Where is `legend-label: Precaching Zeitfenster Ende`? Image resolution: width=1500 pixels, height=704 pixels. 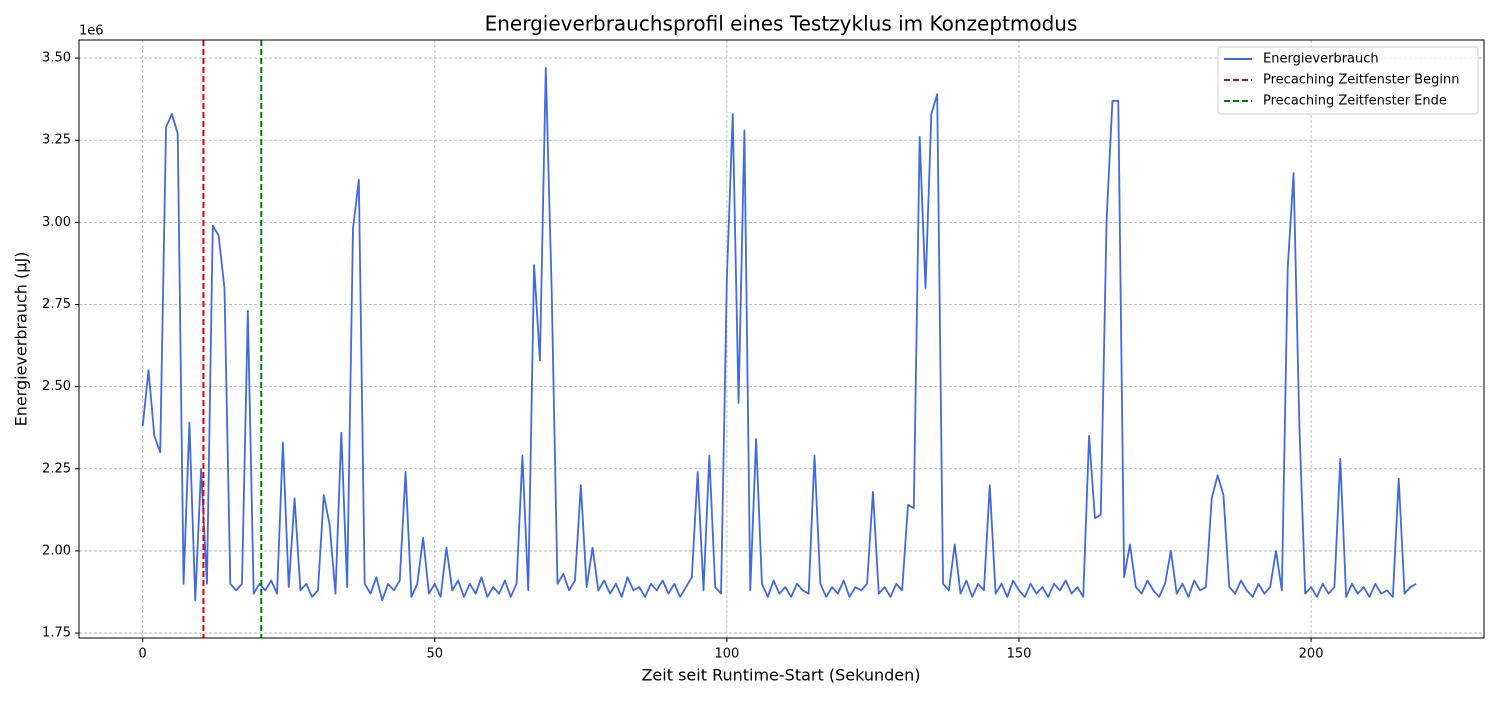
legend-label: Precaching Zeitfenster Ende is located at coordinates (1355, 101).